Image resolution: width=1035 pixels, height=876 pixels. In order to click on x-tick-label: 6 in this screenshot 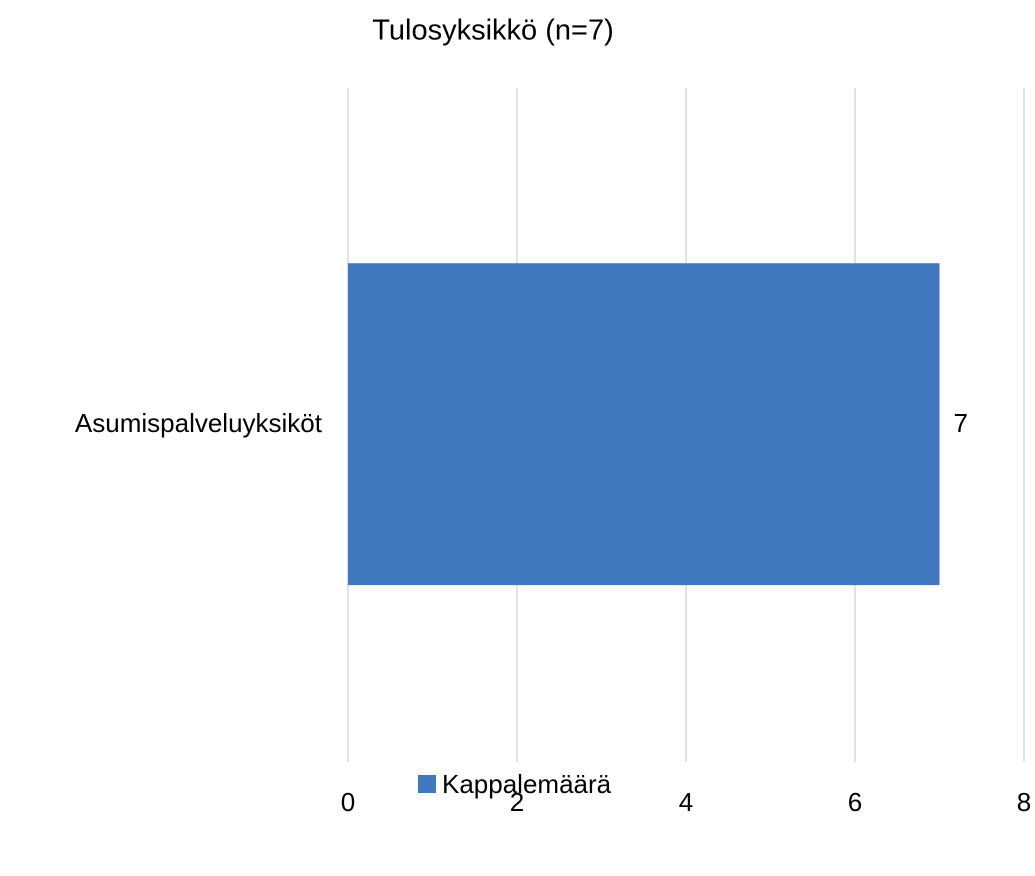, I will do `click(855, 802)`.